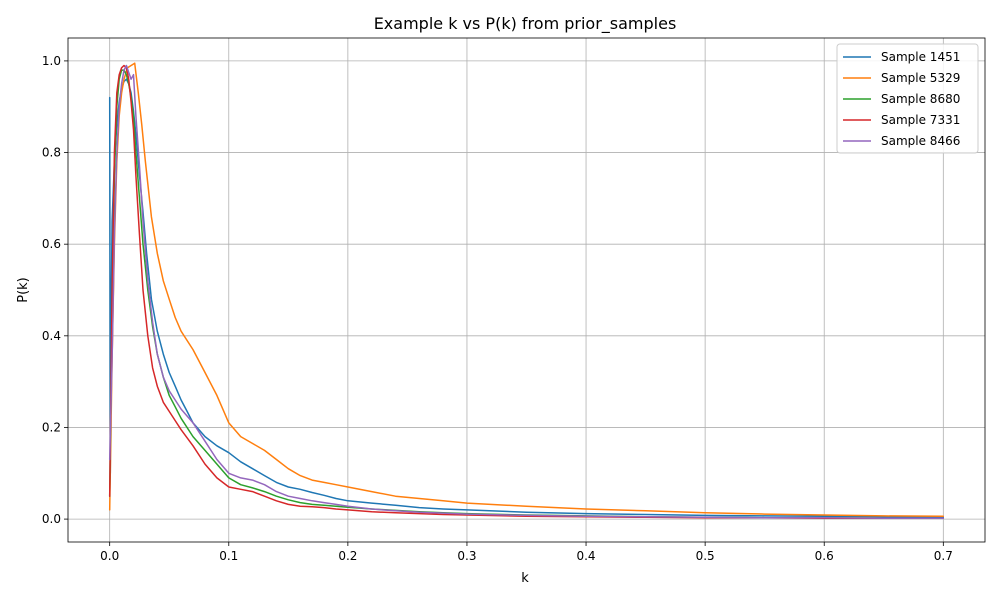 This screenshot has height=604, width=1000. What do you see at coordinates (347, 556) in the screenshot?
I see `x-tick-label: 0.2` at bounding box center [347, 556].